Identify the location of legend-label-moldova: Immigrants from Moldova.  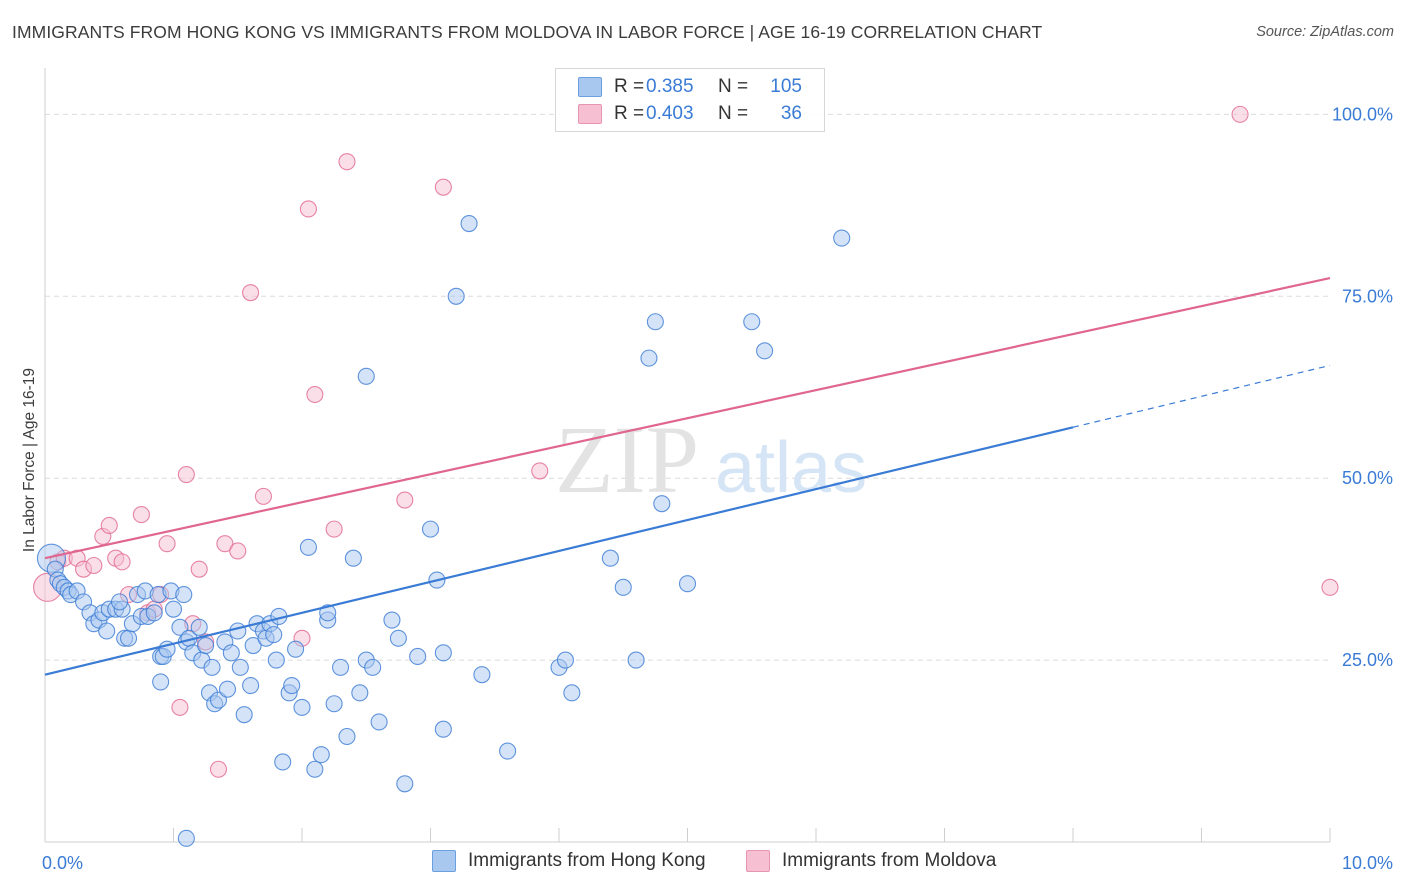
(889, 860).